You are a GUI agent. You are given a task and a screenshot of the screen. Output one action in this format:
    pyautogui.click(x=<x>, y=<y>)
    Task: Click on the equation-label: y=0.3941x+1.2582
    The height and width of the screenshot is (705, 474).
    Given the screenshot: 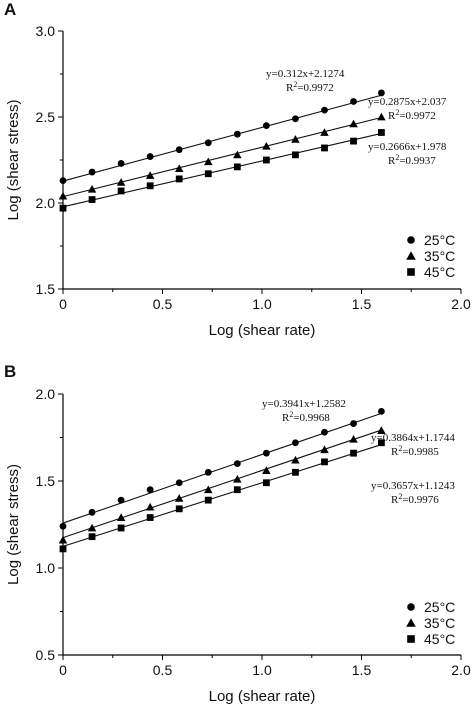 What is the action you would take?
    pyautogui.click(x=304, y=404)
    